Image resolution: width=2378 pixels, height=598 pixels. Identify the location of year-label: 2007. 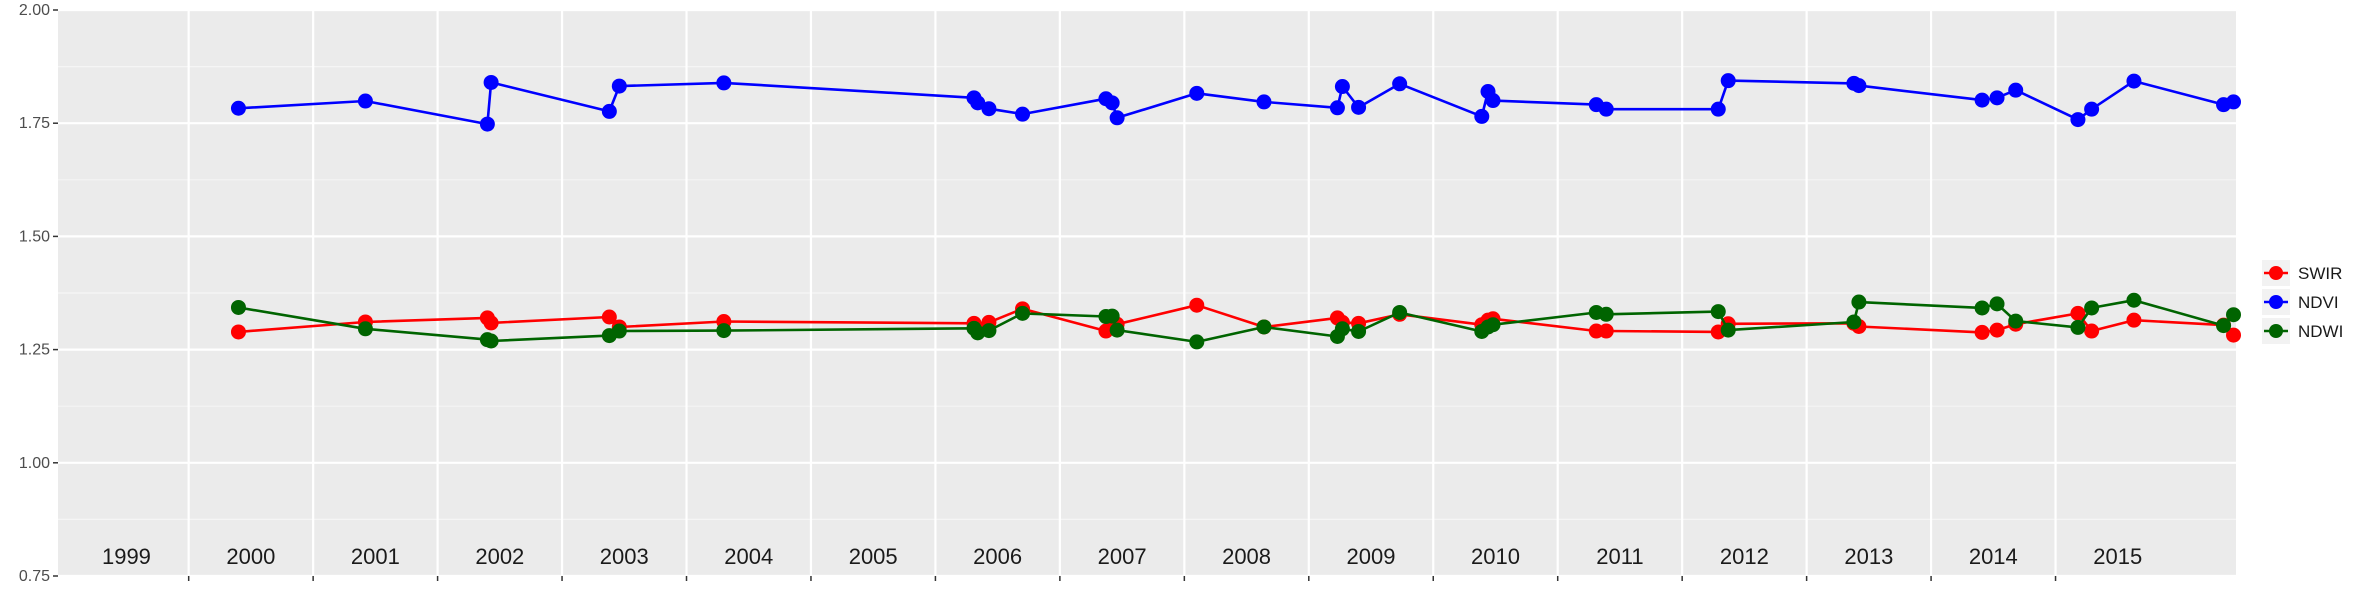
(1122, 556).